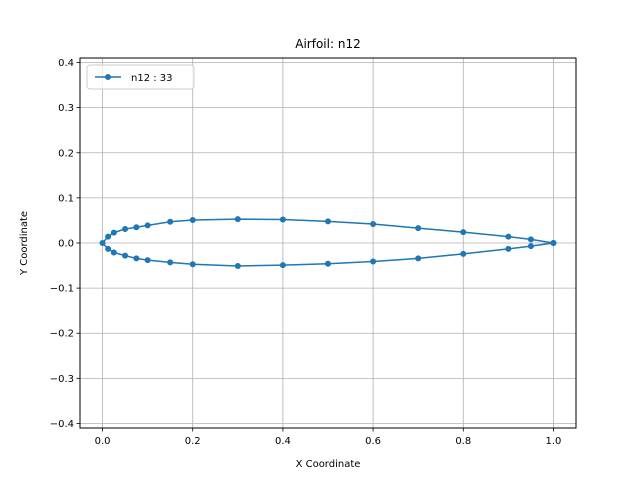 The height and width of the screenshot is (485, 640). Describe the element at coordinates (62, 424) in the screenshot. I see `y-tick-label: −0.4` at that location.